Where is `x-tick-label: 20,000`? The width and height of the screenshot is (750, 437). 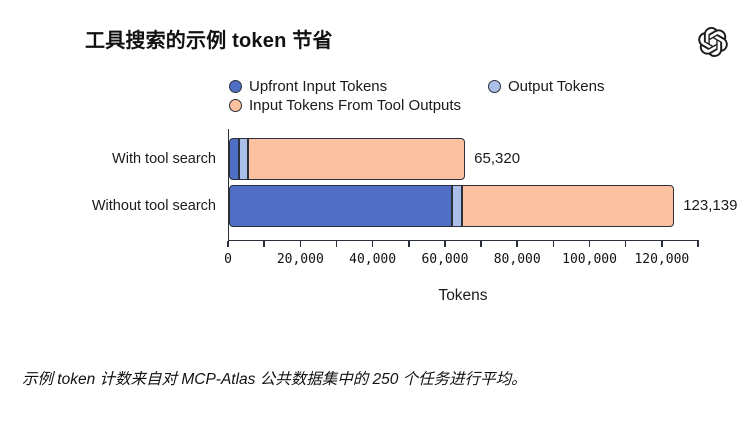 x-tick-label: 20,000 is located at coordinates (300, 259).